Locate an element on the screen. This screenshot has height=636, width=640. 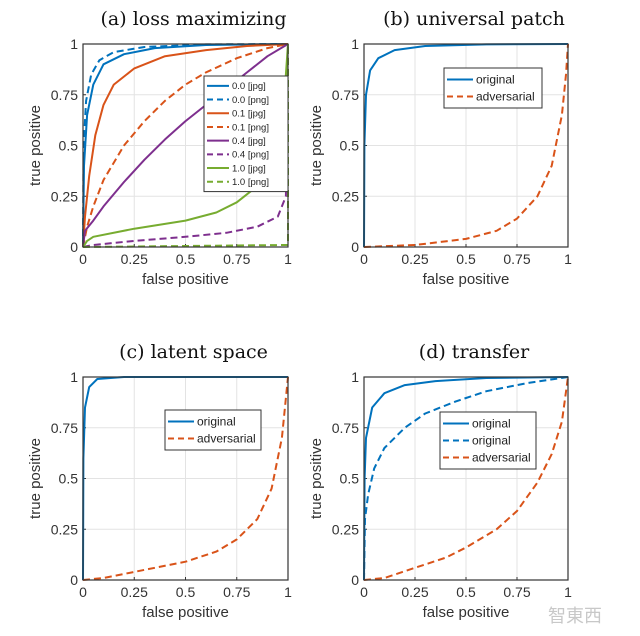
legend-entry: 0.0 [jpg] is located at coordinates (249, 86).